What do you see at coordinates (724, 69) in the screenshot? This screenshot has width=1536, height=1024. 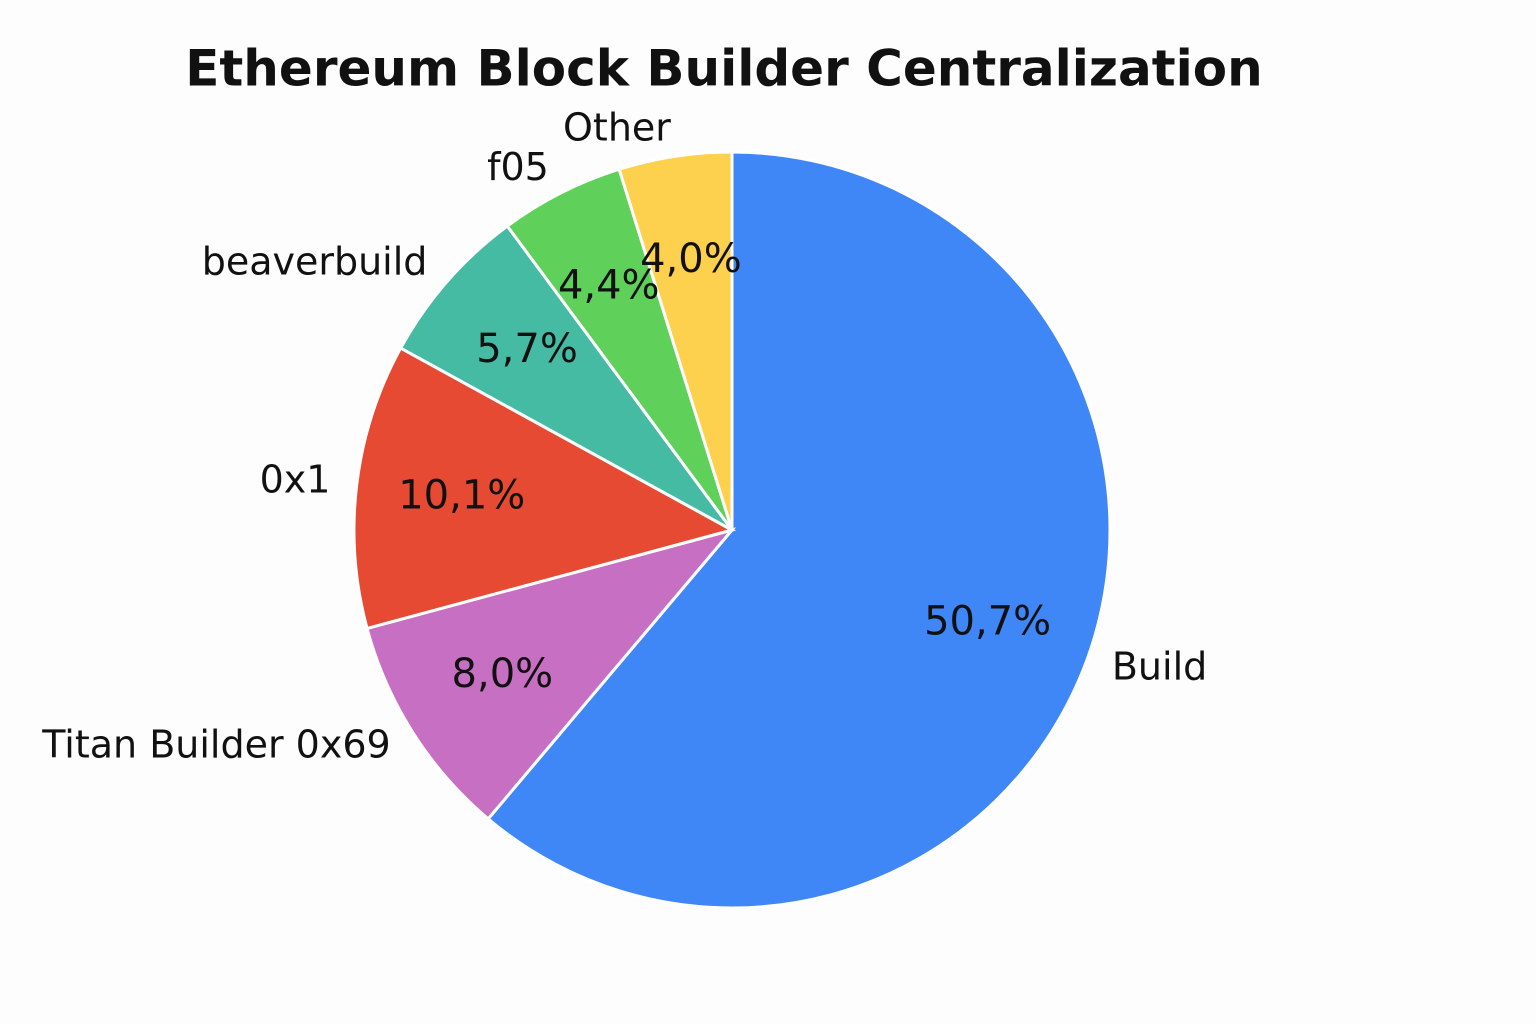 I see `chart-title: Ethereum Block Builder Centralization` at bounding box center [724, 69].